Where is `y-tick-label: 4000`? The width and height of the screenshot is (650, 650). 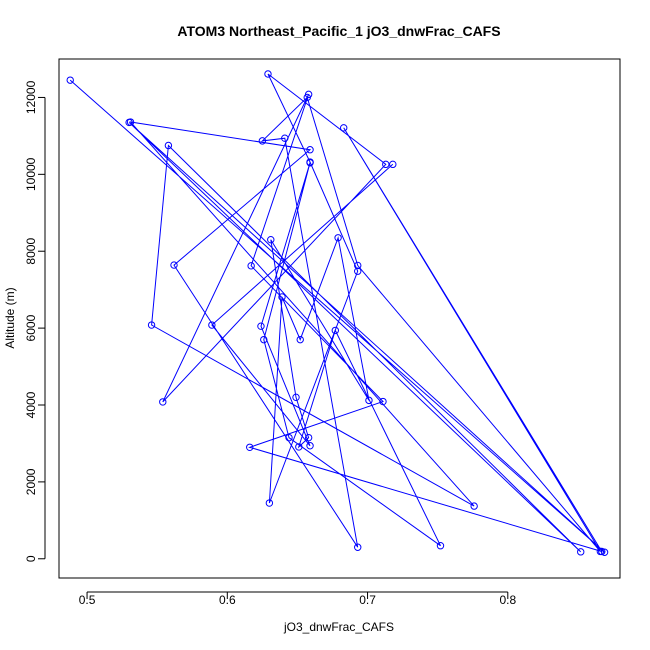 y-tick-label: 4000 is located at coordinates (31, 404).